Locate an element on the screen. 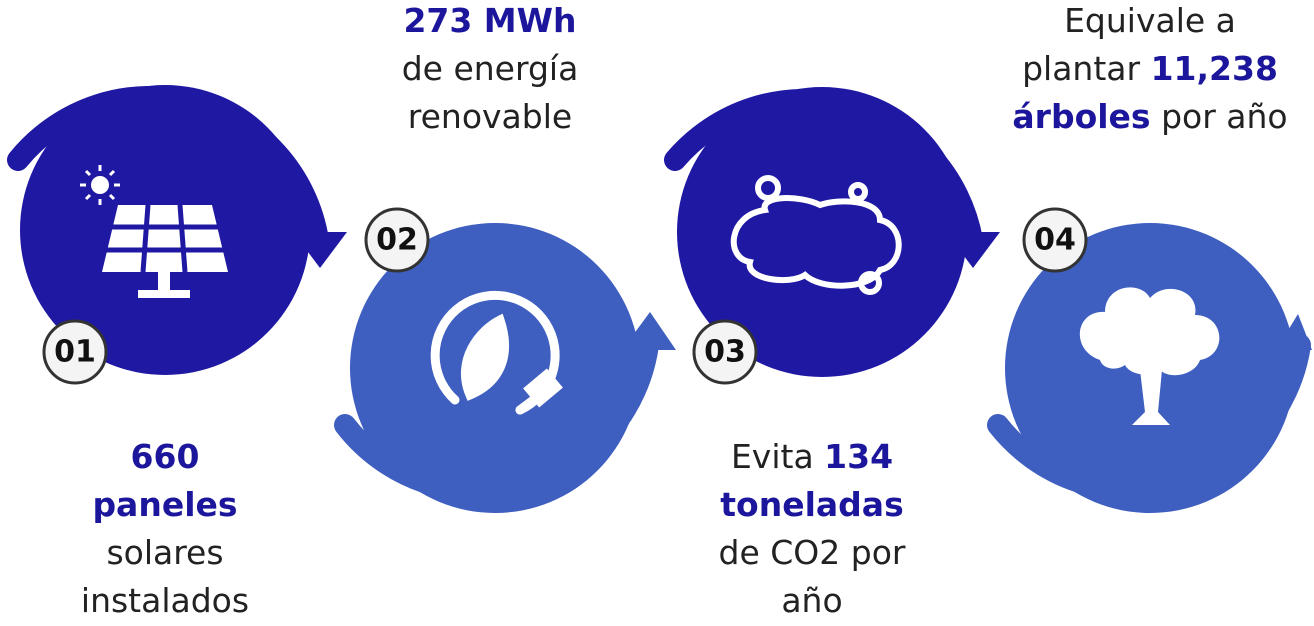 This screenshot has height=626, width=1314. caption-text: de CO2 por is located at coordinates (812, 552).